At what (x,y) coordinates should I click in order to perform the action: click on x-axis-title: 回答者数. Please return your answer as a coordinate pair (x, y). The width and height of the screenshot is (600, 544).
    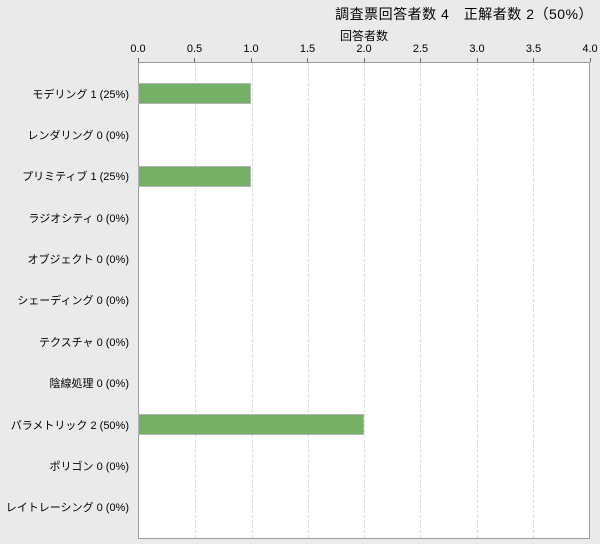
    Looking at the image, I should click on (363, 36).